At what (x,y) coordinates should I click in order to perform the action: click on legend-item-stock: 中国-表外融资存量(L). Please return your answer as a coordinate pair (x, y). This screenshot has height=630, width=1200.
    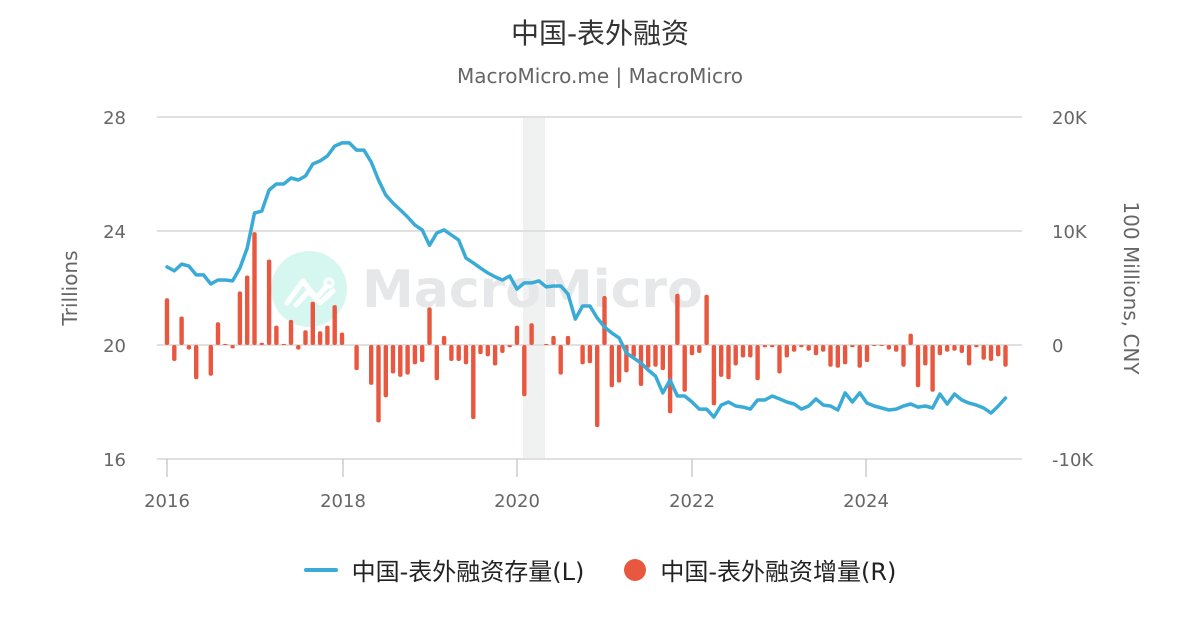
    Looking at the image, I should click on (444, 569).